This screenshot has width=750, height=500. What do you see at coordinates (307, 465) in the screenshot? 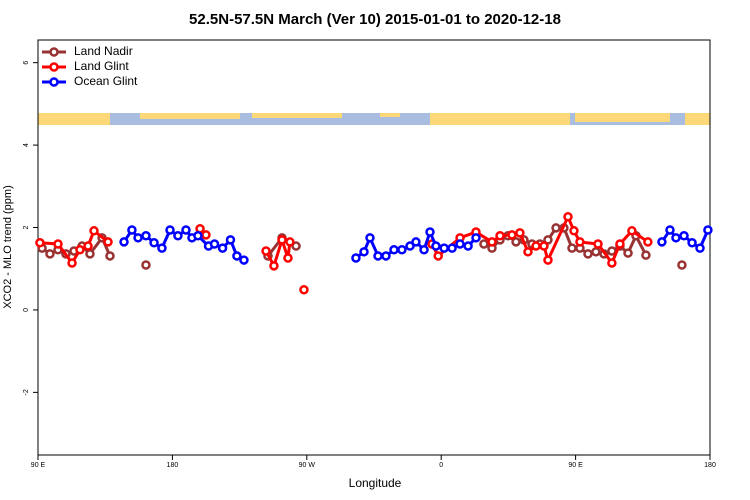
I see `x-tick-label: 90 W` at bounding box center [307, 465].